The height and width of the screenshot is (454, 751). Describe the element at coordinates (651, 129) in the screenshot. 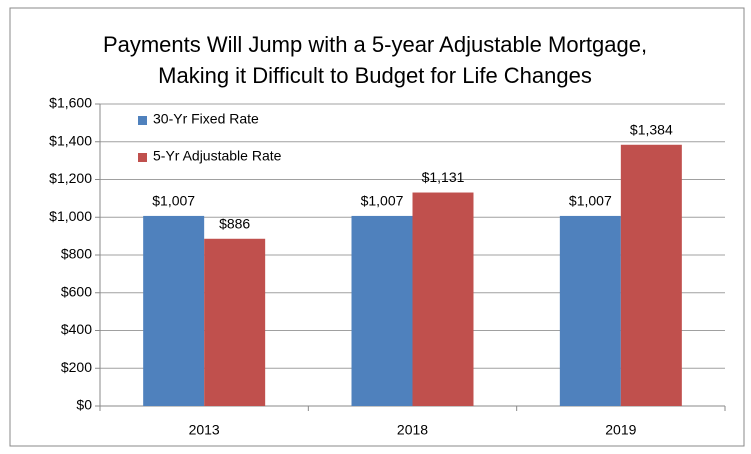

I see `value-label: $1,384` at that location.